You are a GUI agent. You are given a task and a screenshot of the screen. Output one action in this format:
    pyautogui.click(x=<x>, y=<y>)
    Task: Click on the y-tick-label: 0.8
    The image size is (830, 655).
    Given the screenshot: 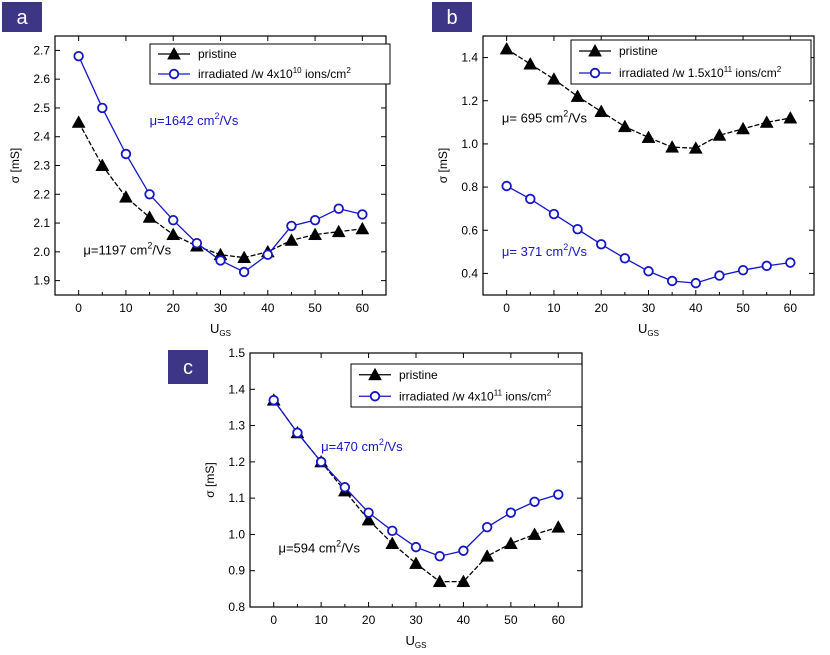 What is the action you would take?
    pyautogui.click(x=236, y=607)
    